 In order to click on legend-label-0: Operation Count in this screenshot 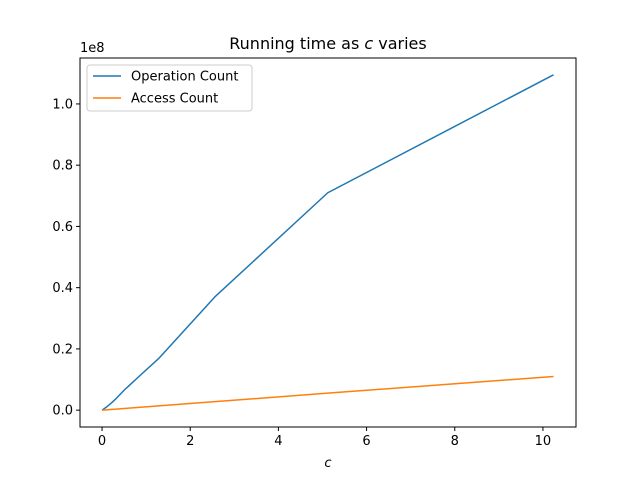, I will do `click(184, 77)`.